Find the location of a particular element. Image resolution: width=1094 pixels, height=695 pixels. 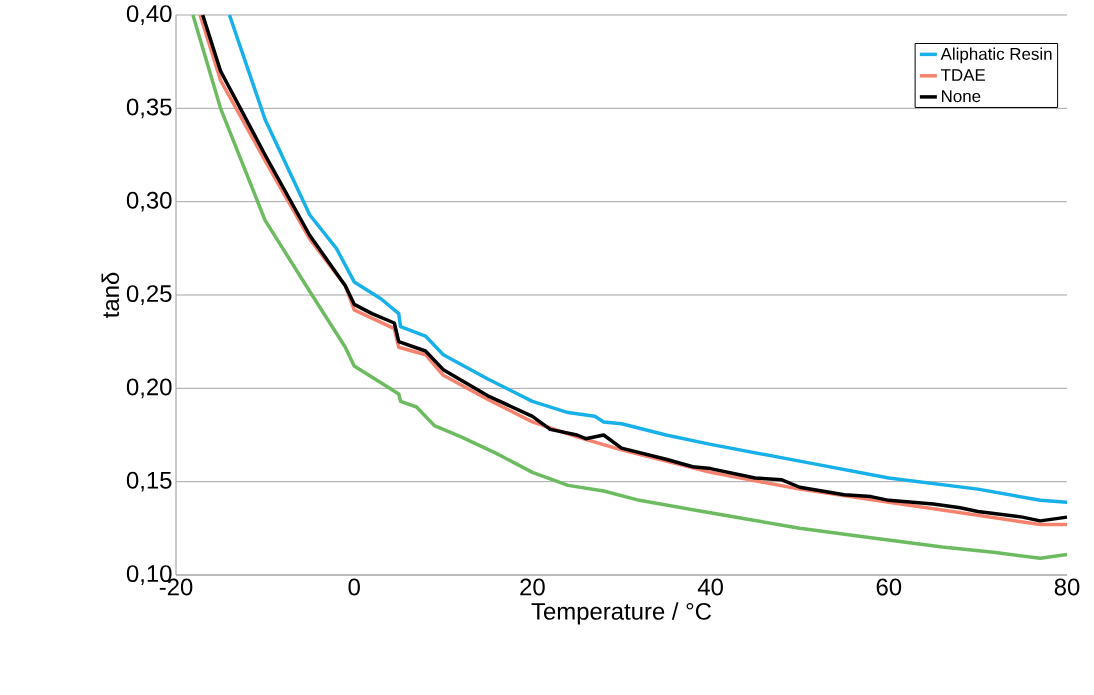

y-axis-title: tanδ is located at coordinates (110, 295).